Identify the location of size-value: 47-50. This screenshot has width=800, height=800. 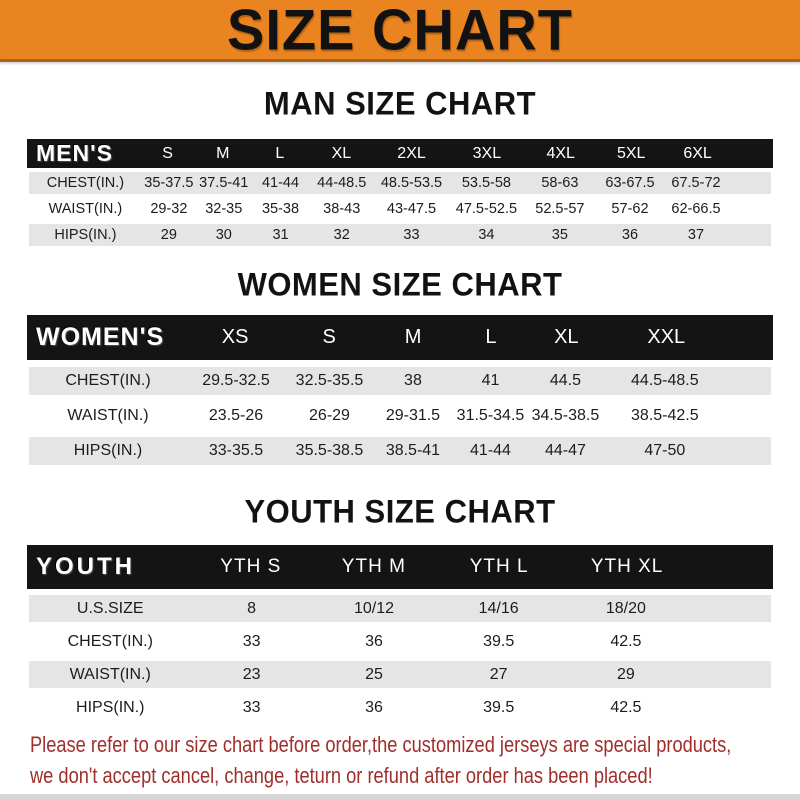
(665, 450).